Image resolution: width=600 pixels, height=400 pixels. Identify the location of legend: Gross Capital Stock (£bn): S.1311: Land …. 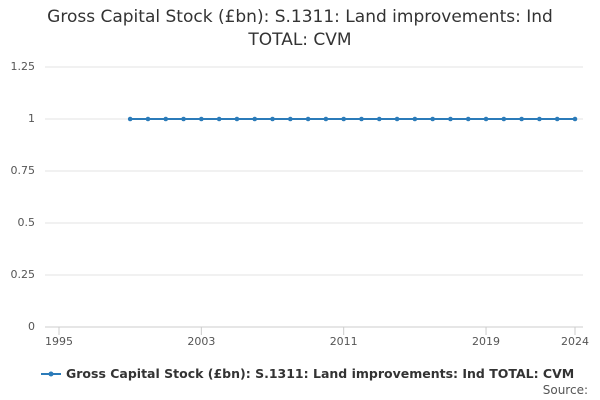
(307, 373).